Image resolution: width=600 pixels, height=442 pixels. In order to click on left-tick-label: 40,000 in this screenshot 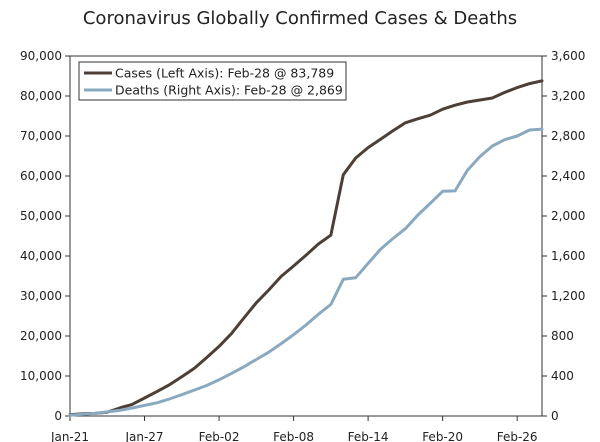, I will do `click(41, 256)`.